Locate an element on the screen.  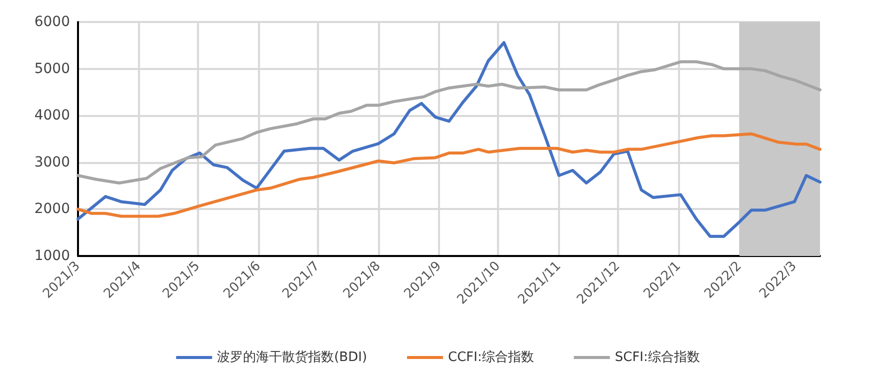
y-tick-label: 1000 is located at coordinates (52, 256).